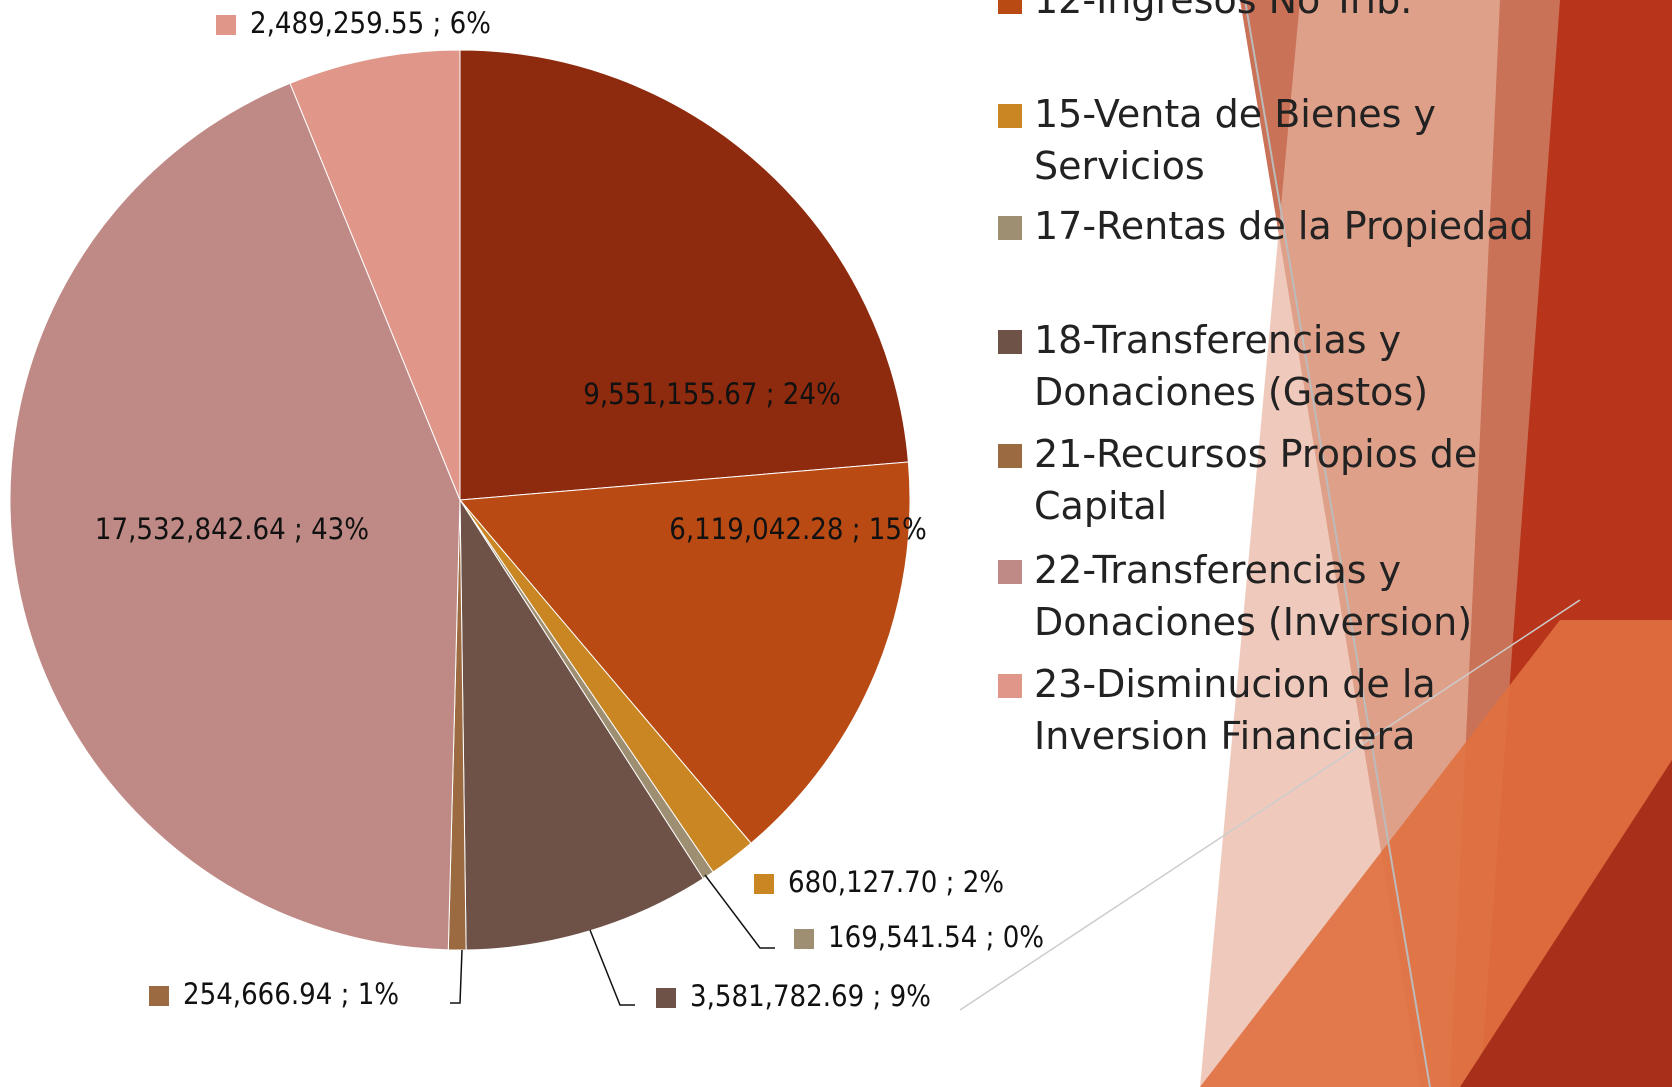 This screenshot has width=1672, height=1087. I want to click on data-label: 3,581,782.69 ; 9%, so click(810, 996).